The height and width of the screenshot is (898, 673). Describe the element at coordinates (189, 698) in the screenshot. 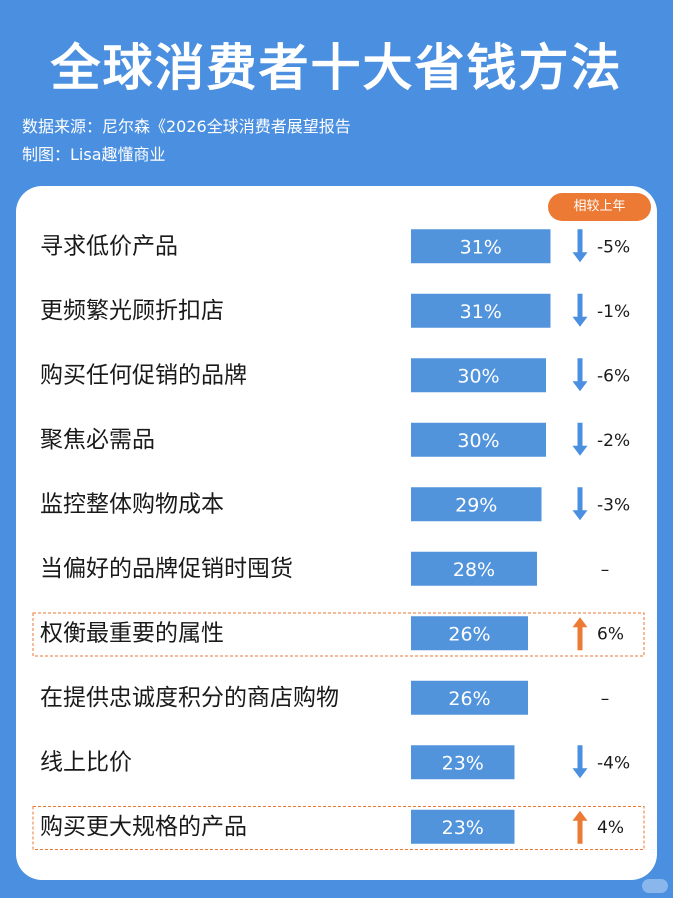

I see `category-label: 在提供忠诚度积分的商店购物` at that location.